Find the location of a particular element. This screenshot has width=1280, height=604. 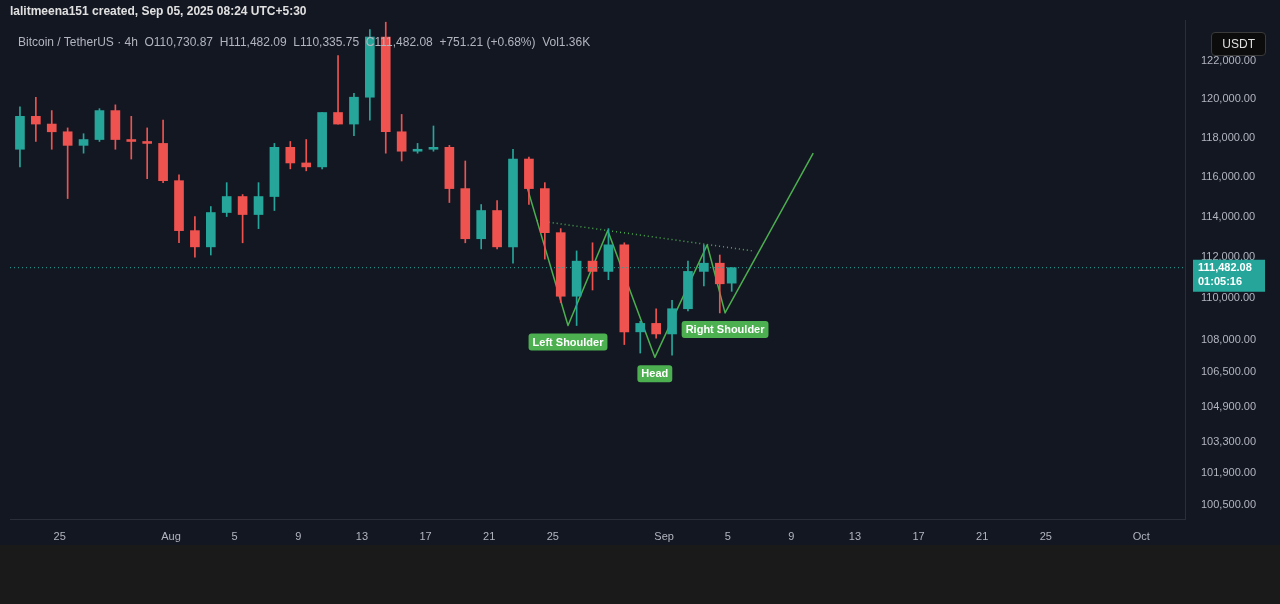

y-tick-label: 122,000.00 is located at coordinates (1229, 60).